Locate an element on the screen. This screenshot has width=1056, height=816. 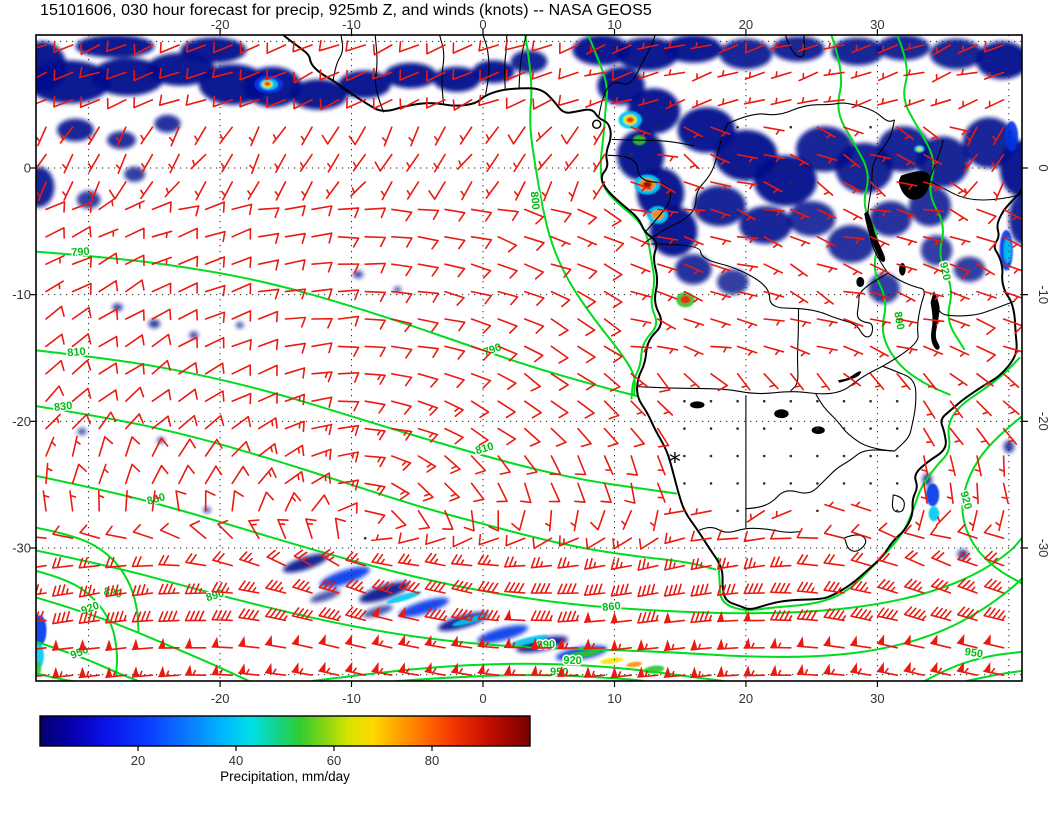
wind-pennants is located at coordinates (521, 642).